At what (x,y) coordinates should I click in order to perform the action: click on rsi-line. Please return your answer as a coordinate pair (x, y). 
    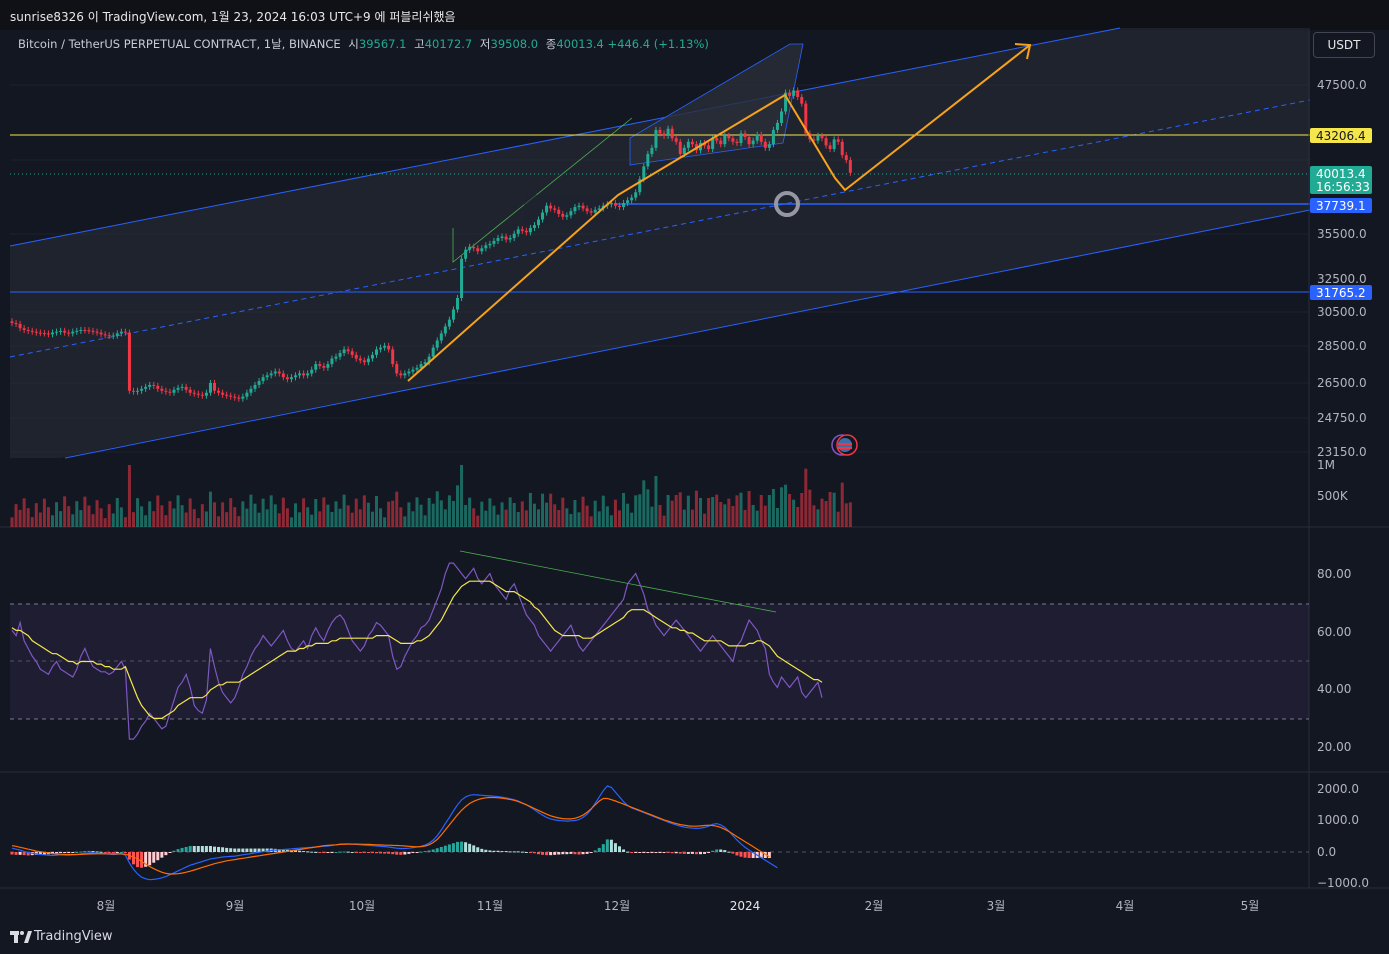
    Looking at the image, I should click on (417, 651).